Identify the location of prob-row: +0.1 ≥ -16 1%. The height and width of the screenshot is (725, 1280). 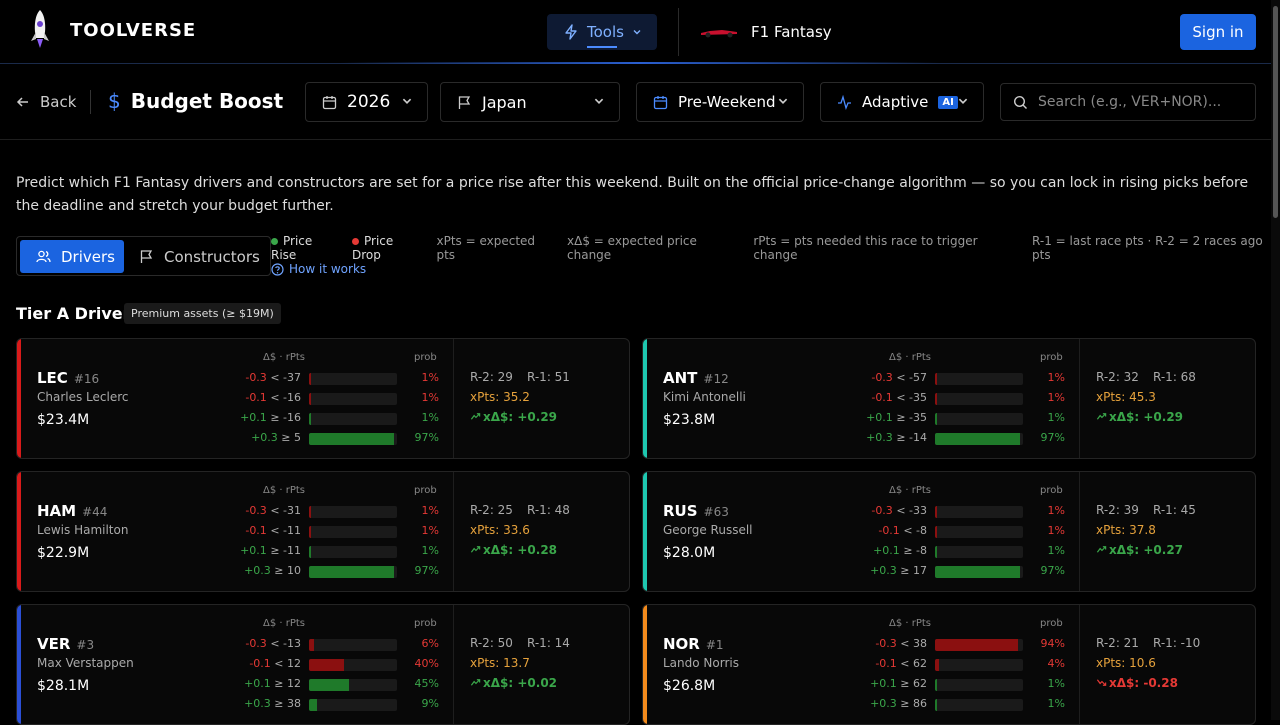
(328, 418).